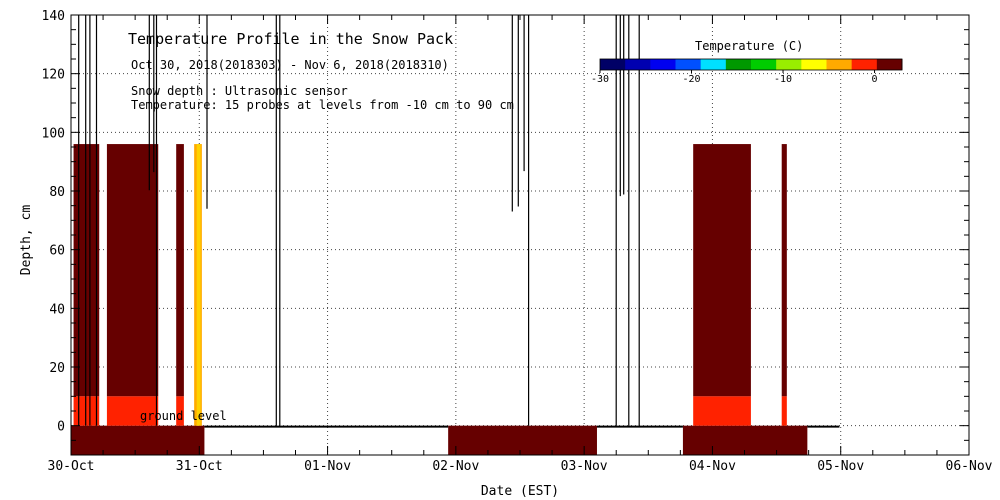 Image resolution: width=1000 pixels, height=500 pixels. I want to click on x-tick-label: 04-Nov, so click(712, 466).